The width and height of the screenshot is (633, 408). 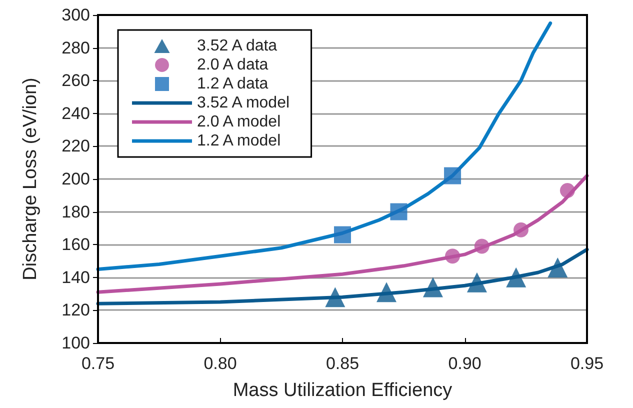 I want to click on y-tick-label: 200, so click(x=76, y=179).